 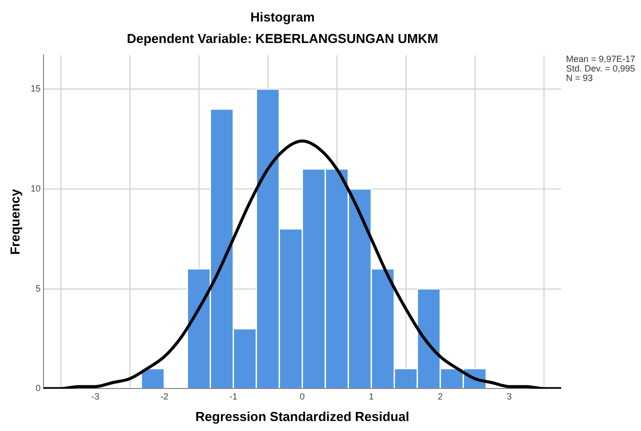 What do you see at coordinates (35, 188) in the screenshot?
I see `y-tick-label: 10` at bounding box center [35, 188].